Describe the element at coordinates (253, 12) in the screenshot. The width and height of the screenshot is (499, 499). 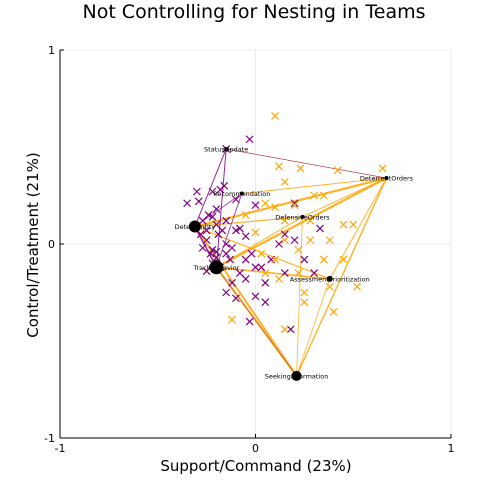
I see `chart-title: Not Controlling for Nesting in Teams` at that location.